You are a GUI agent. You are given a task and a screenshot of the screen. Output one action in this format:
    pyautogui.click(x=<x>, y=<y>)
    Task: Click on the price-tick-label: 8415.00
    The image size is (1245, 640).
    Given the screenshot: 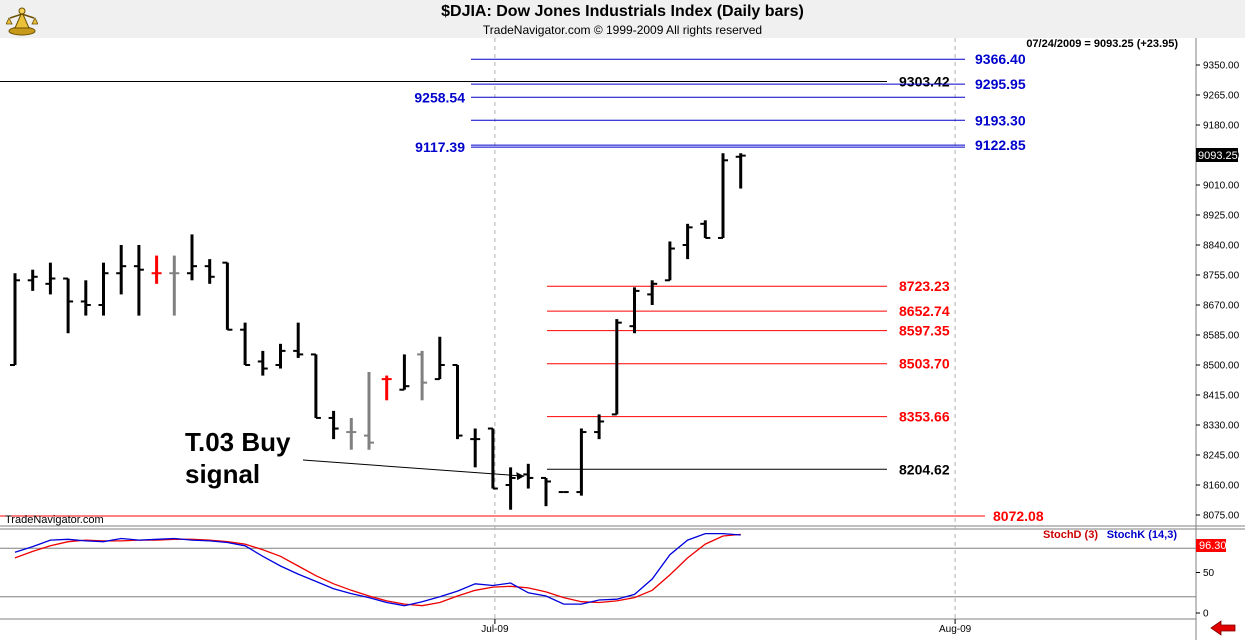 What is the action you would take?
    pyautogui.click(x=1221, y=396)
    